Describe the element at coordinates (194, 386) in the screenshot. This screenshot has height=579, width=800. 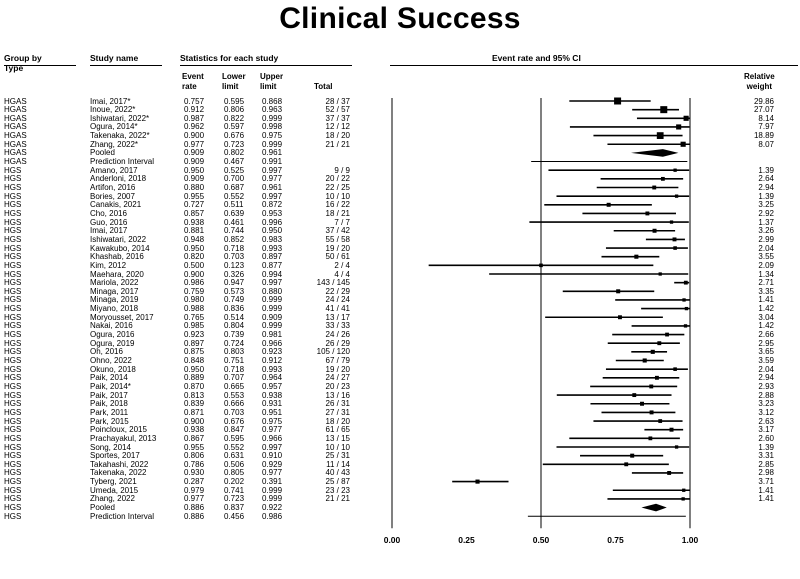
I see `row-event-rate: 0.870` at that location.